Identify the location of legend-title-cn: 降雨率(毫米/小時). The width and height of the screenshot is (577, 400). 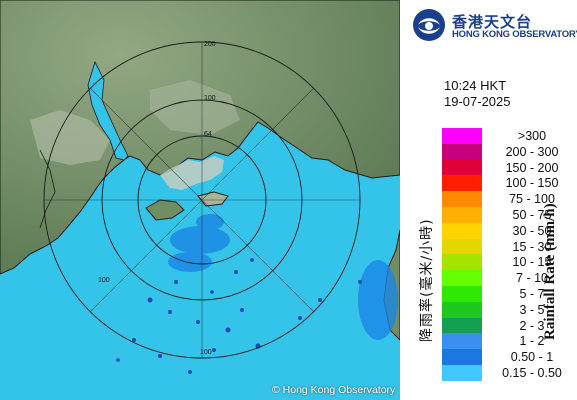
(427, 280).